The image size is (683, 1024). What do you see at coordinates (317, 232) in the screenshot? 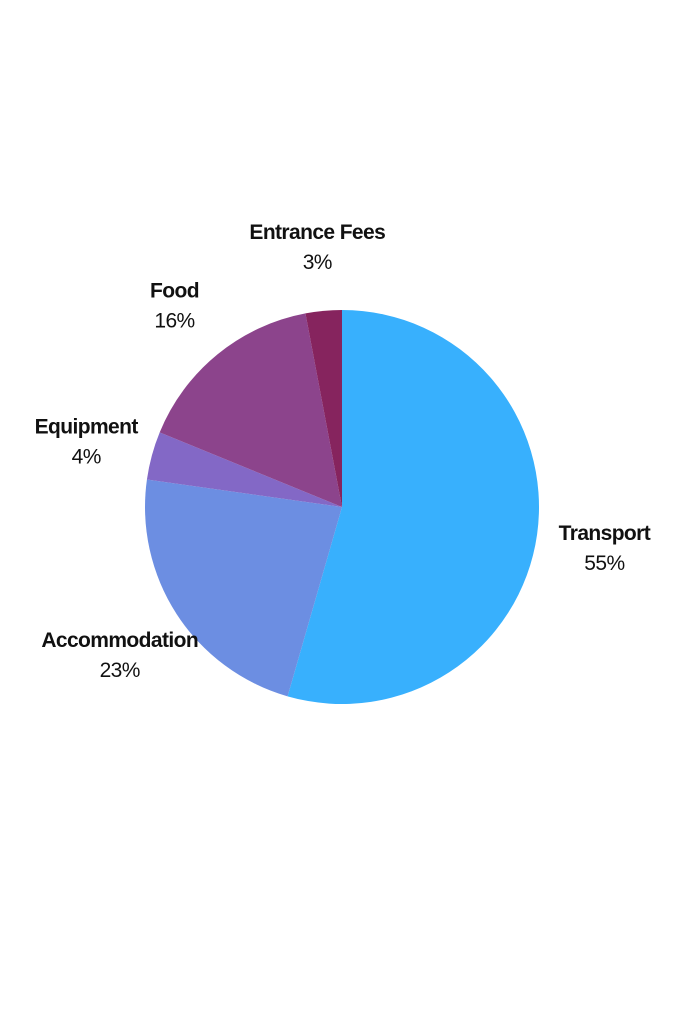
I see `pie-label-name: Entrance Fees` at bounding box center [317, 232].